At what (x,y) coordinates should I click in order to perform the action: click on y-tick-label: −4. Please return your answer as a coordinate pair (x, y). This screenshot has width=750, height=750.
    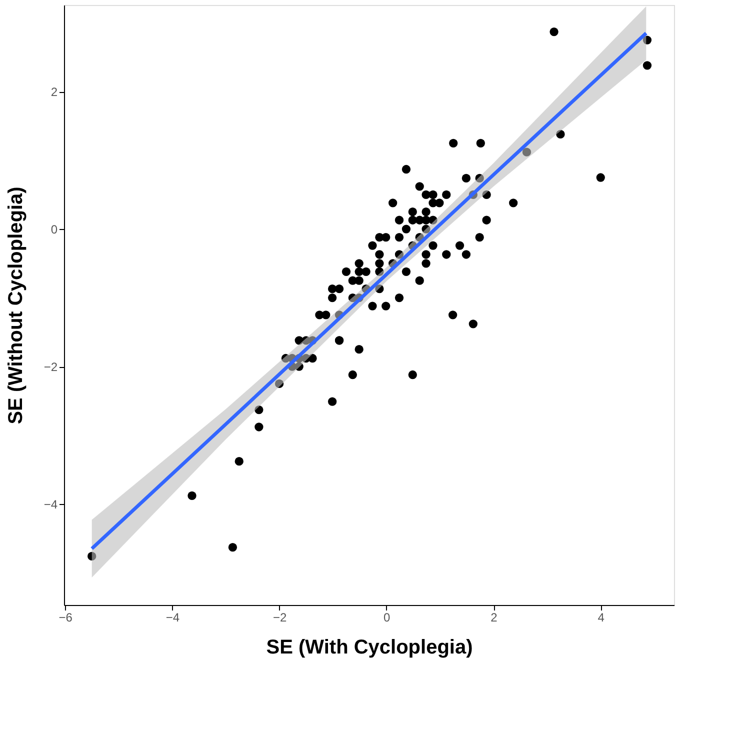
    Looking at the image, I should click on (51, 504).